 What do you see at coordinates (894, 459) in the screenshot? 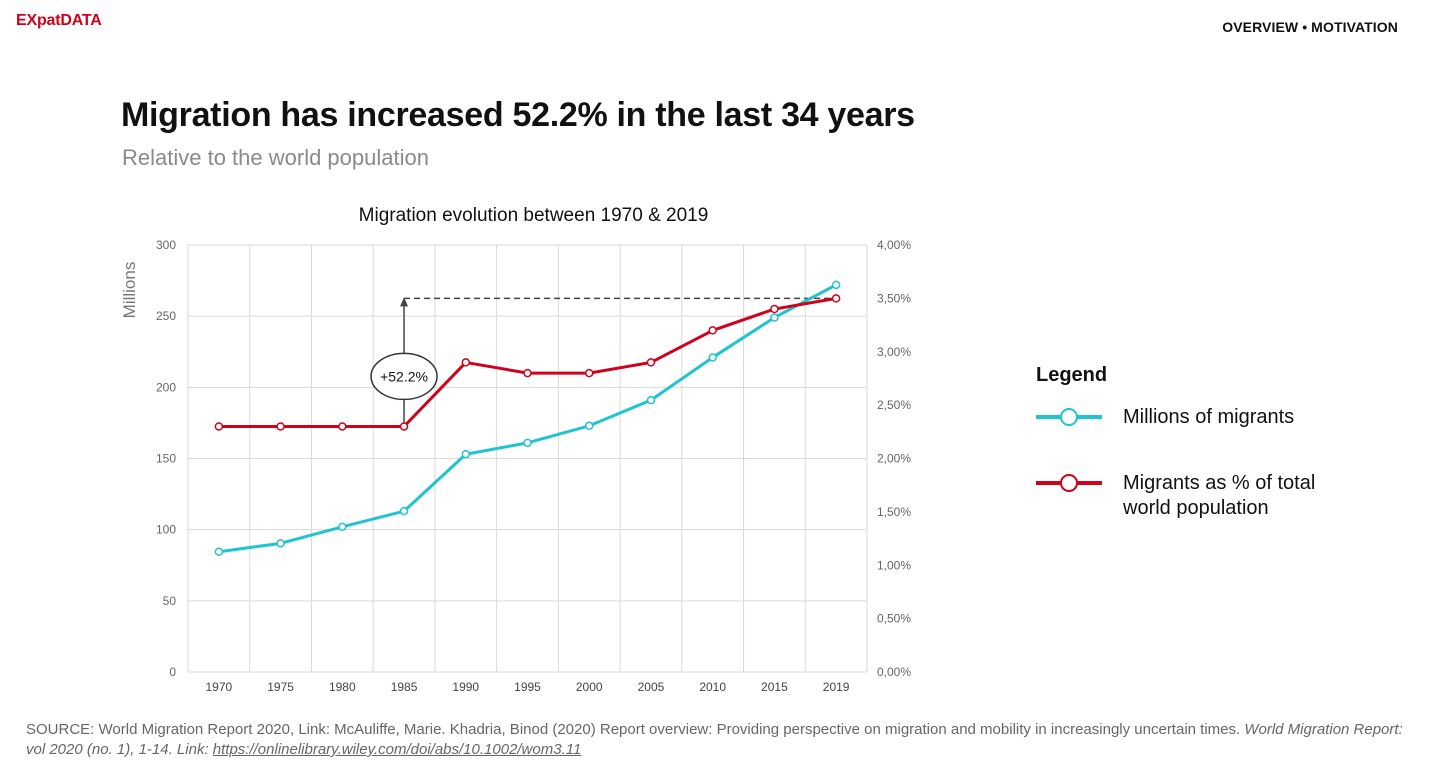
I see `y2-tick-label: 2,00%` at bounding box center [894, 459].